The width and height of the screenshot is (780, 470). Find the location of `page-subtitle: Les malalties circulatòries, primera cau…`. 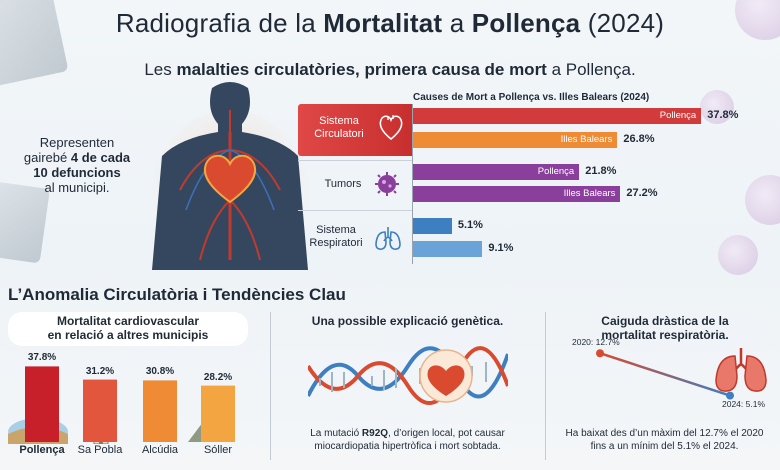

page-subtitle: Les malalties circulatòries, primera cau… is located at coordinates (390, 69).